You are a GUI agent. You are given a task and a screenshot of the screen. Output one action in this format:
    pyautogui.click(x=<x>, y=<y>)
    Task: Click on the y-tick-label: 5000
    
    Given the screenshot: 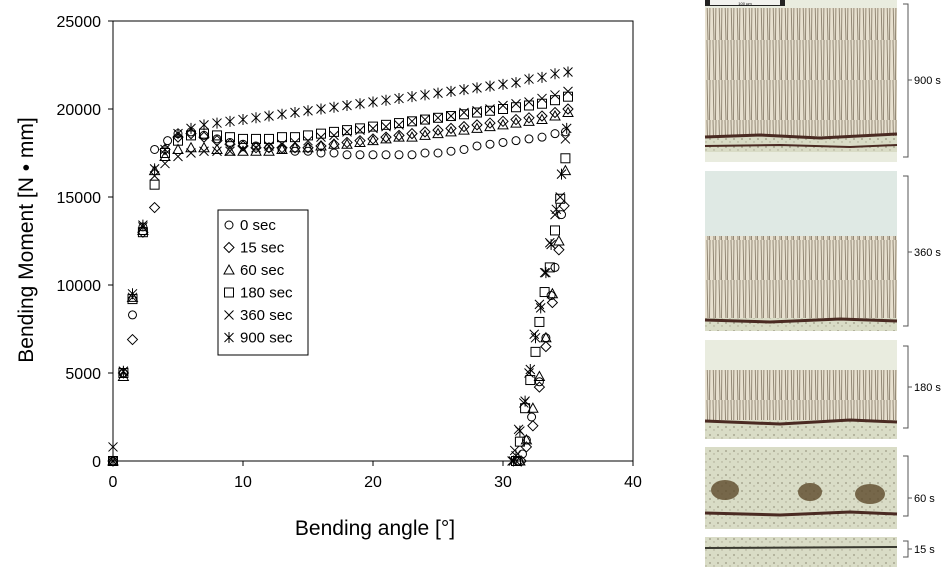 What is the action you would take?
    pyautogui.click(x=83, y=374)
    